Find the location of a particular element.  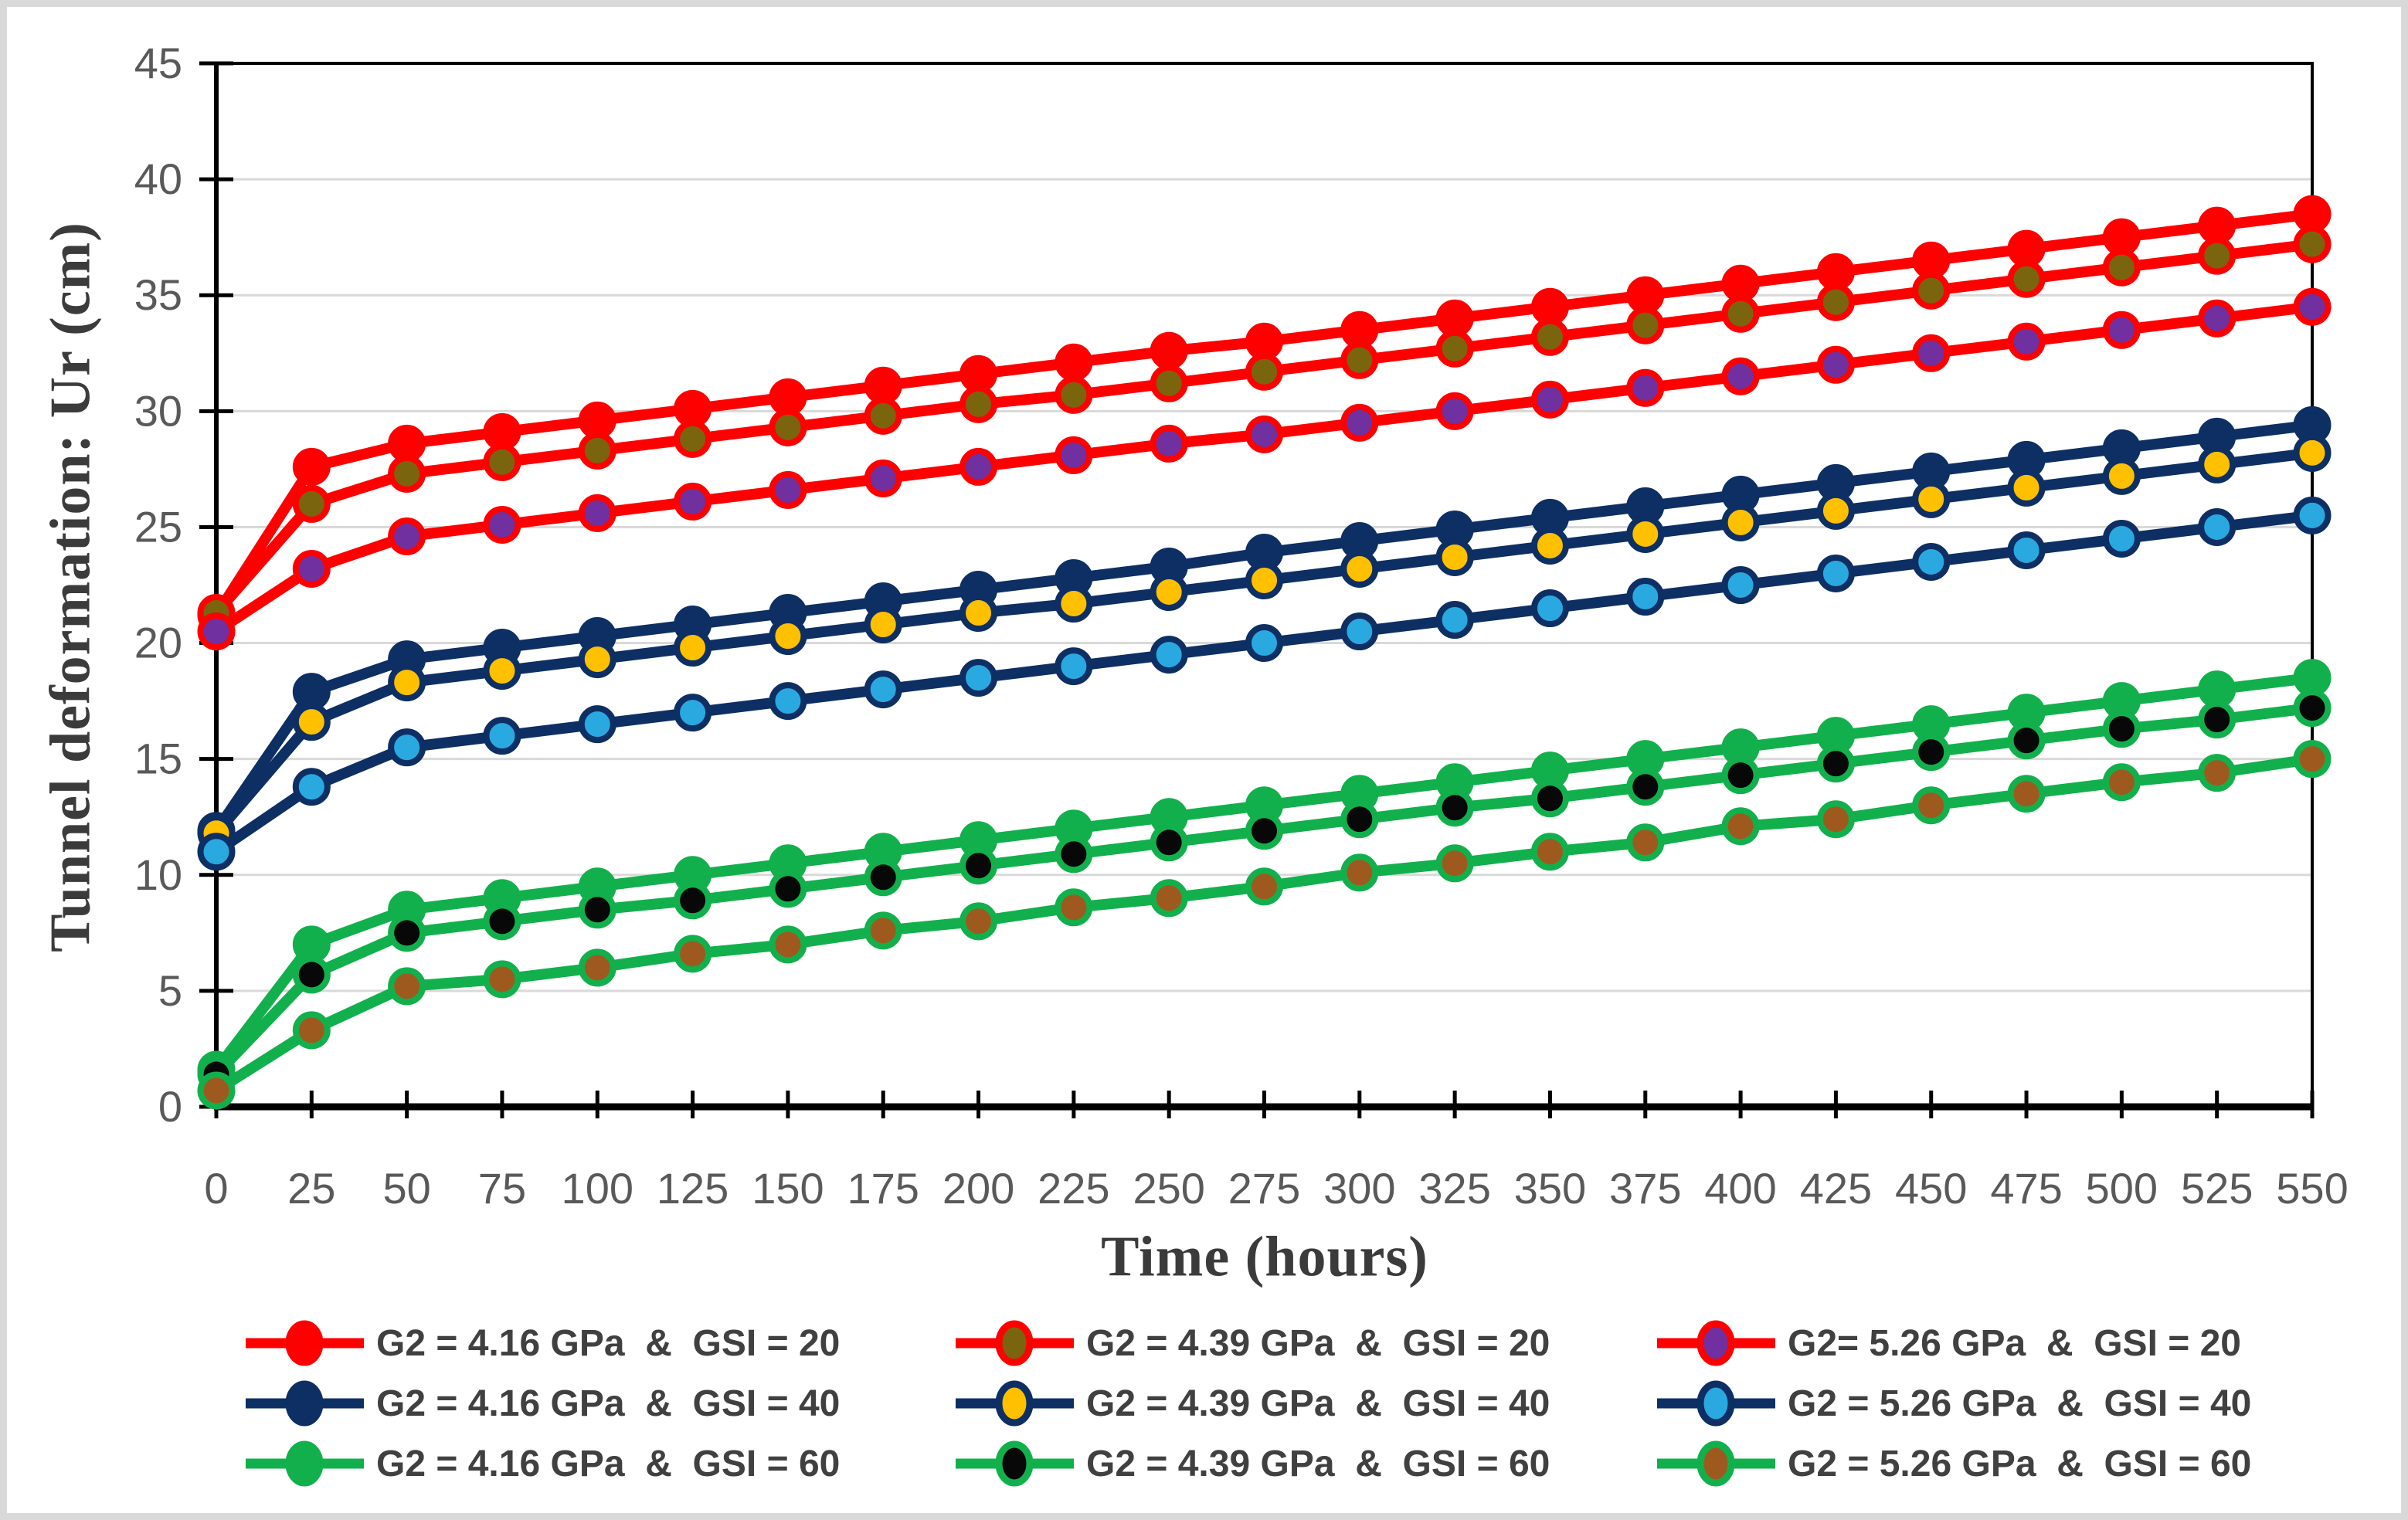

x-tick-label: 400 is located at coordinates (1740, 1188).